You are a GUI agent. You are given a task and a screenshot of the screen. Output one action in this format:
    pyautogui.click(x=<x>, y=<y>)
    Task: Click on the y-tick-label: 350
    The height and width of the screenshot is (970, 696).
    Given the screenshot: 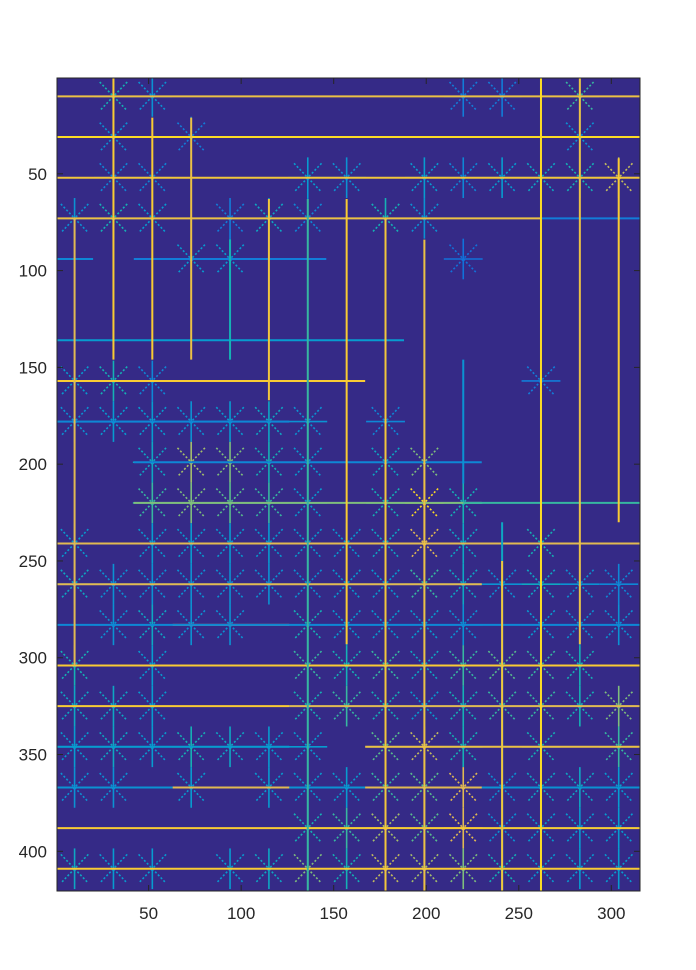 What is the action you would take?
    pyautogui.click(x=33, y=755)
    